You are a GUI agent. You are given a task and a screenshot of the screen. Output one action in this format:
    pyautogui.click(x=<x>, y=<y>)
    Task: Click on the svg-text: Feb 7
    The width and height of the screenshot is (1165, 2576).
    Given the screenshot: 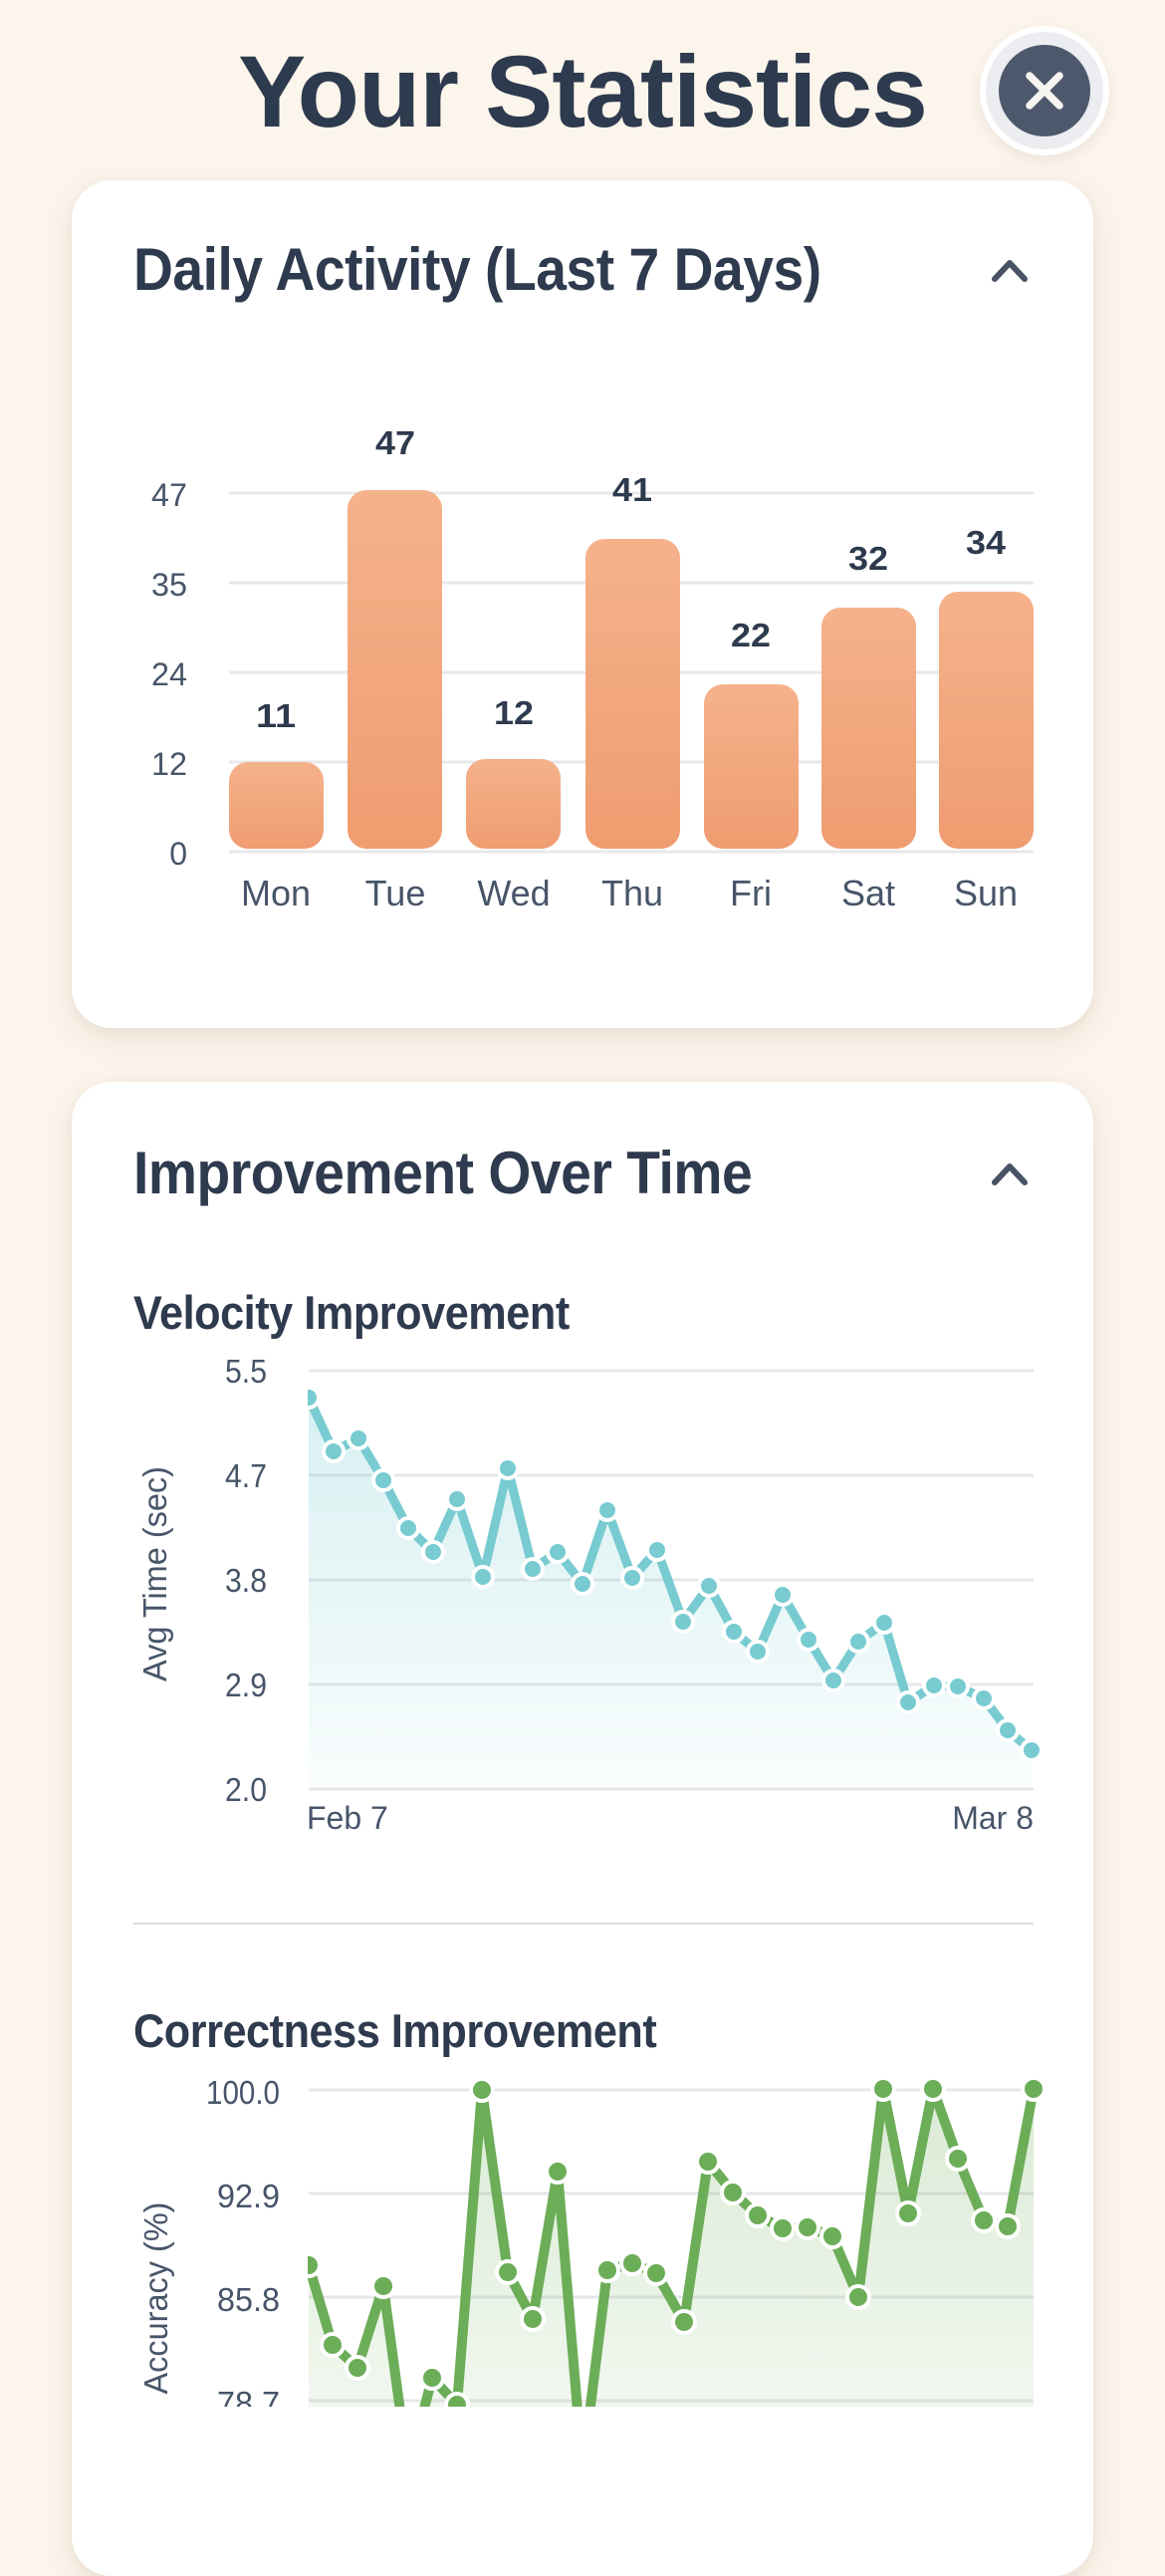 What is the action you would take?
    pyautogui.click(x=347, y=1818)
    